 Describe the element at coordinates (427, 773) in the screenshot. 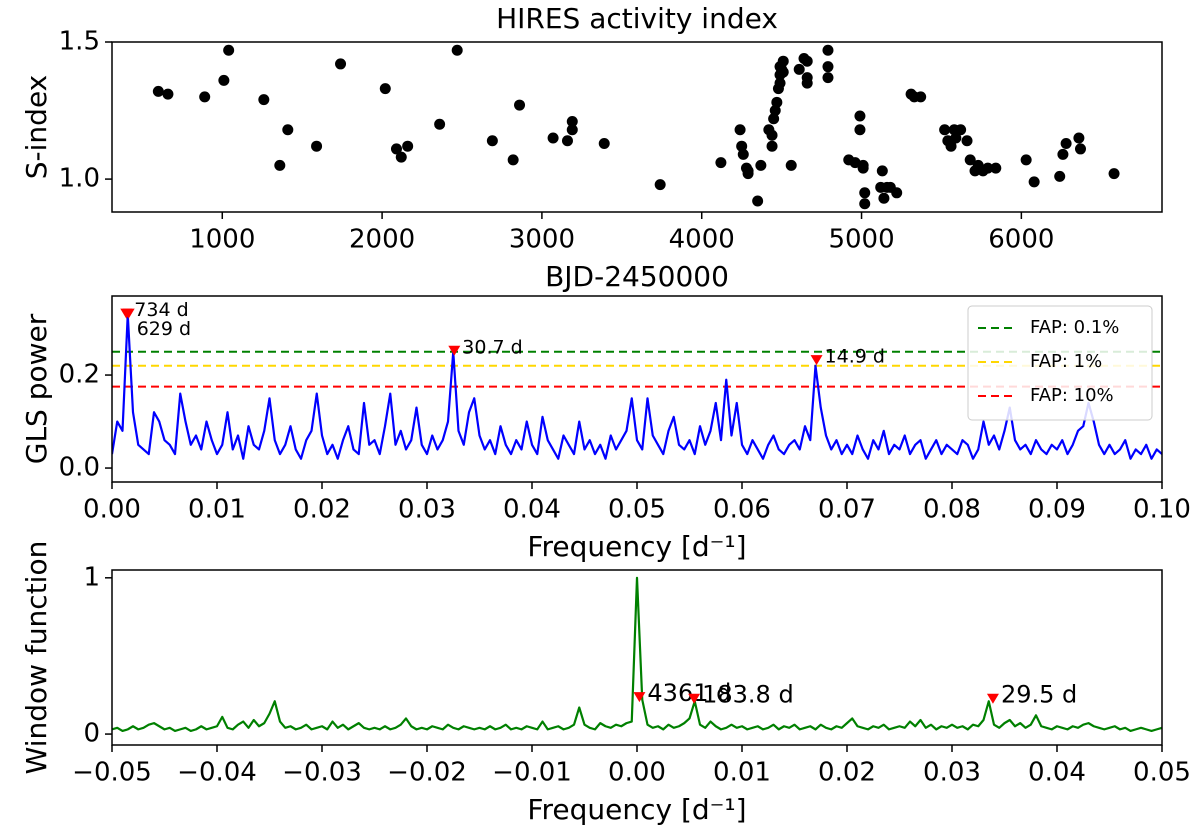

I see `x-tick-label: −0.02` at that location.